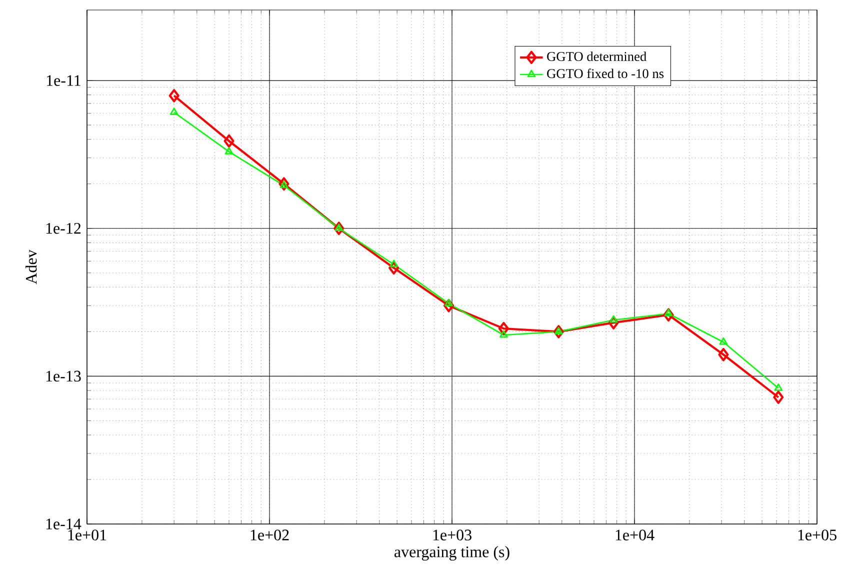 This screenshot has height=575, width=844. I want to click on y-tick-label: 1e-14, so click(64, 524).